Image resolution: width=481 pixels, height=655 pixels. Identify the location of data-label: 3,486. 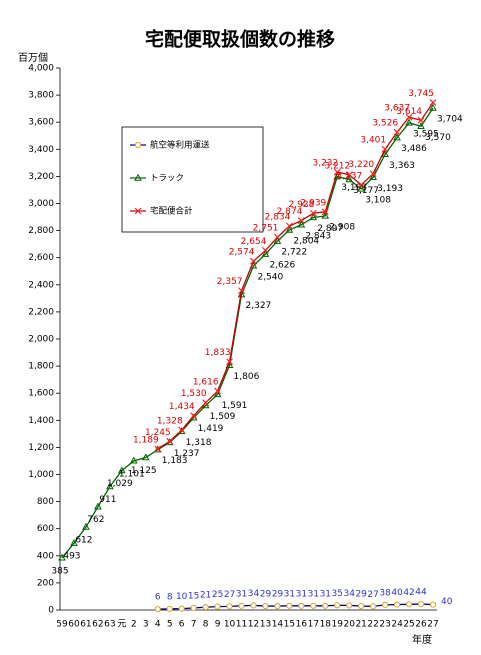
(414, 149).